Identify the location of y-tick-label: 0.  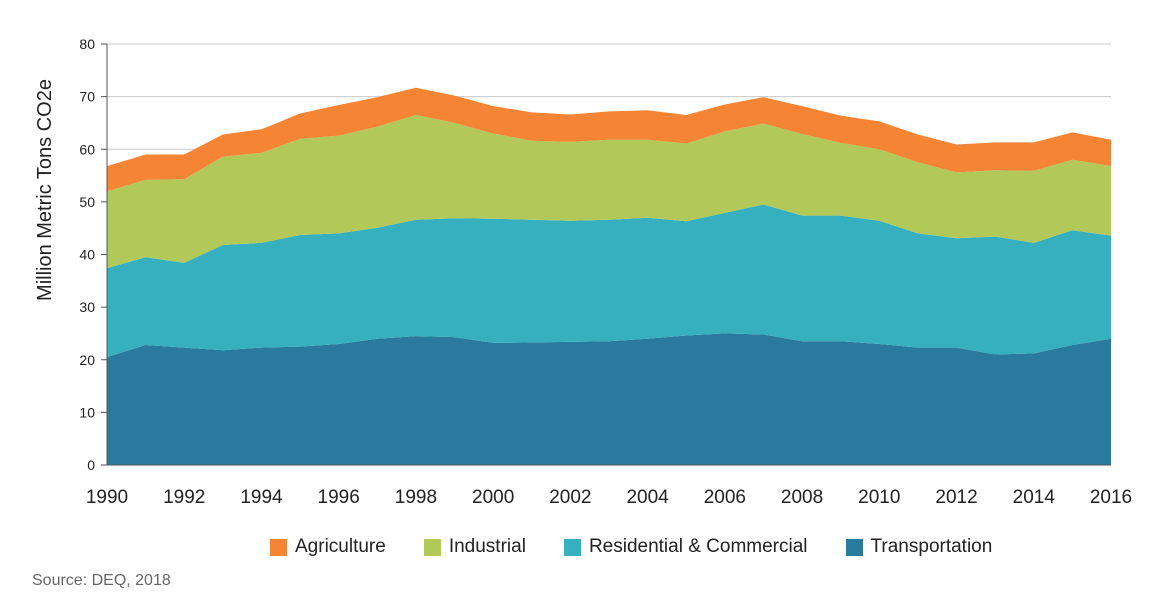
(91, 465).